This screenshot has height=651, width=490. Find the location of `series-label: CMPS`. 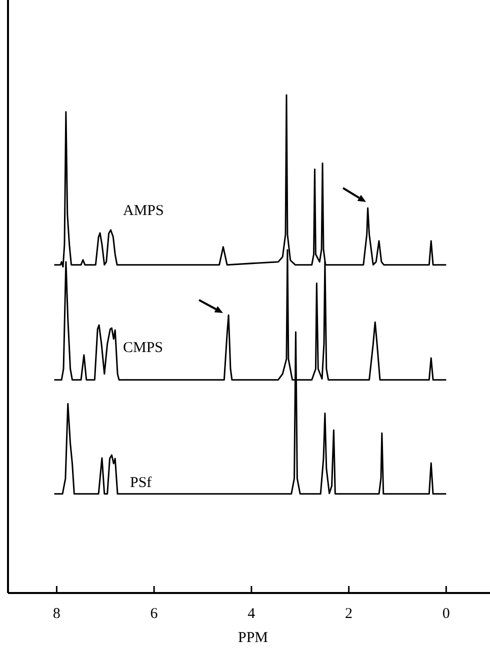

series-label: CMPS is located at coordinates (143, 348).